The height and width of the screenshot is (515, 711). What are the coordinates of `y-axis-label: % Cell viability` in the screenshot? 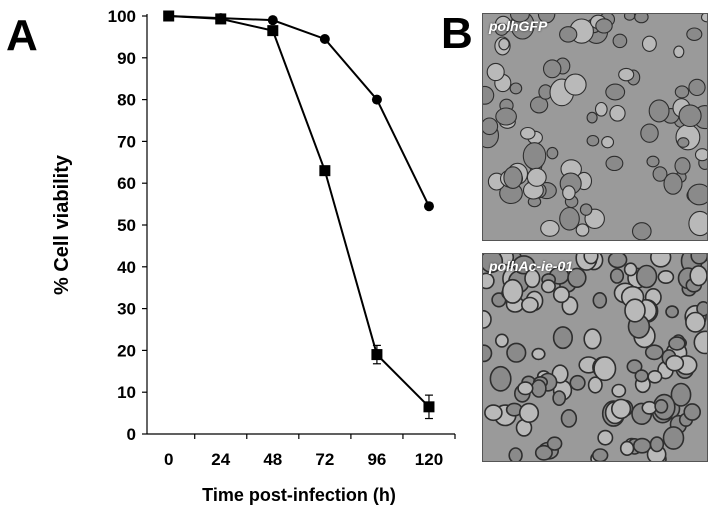 It's located at (62, 224).